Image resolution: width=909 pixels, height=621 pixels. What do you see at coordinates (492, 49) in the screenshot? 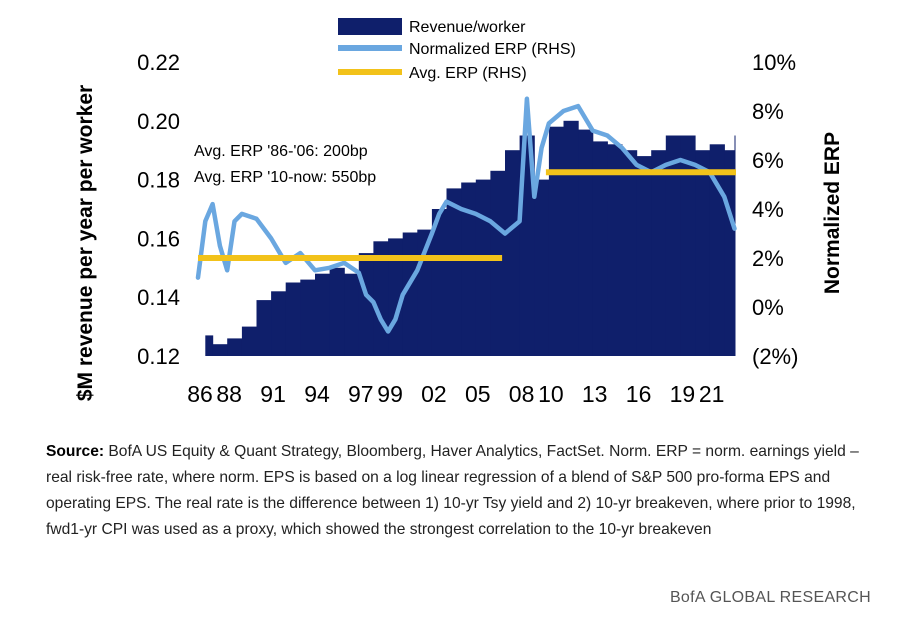
I see `legend-label-erp: Normalized ERP (RHS)` at bounding box center [492, 49].